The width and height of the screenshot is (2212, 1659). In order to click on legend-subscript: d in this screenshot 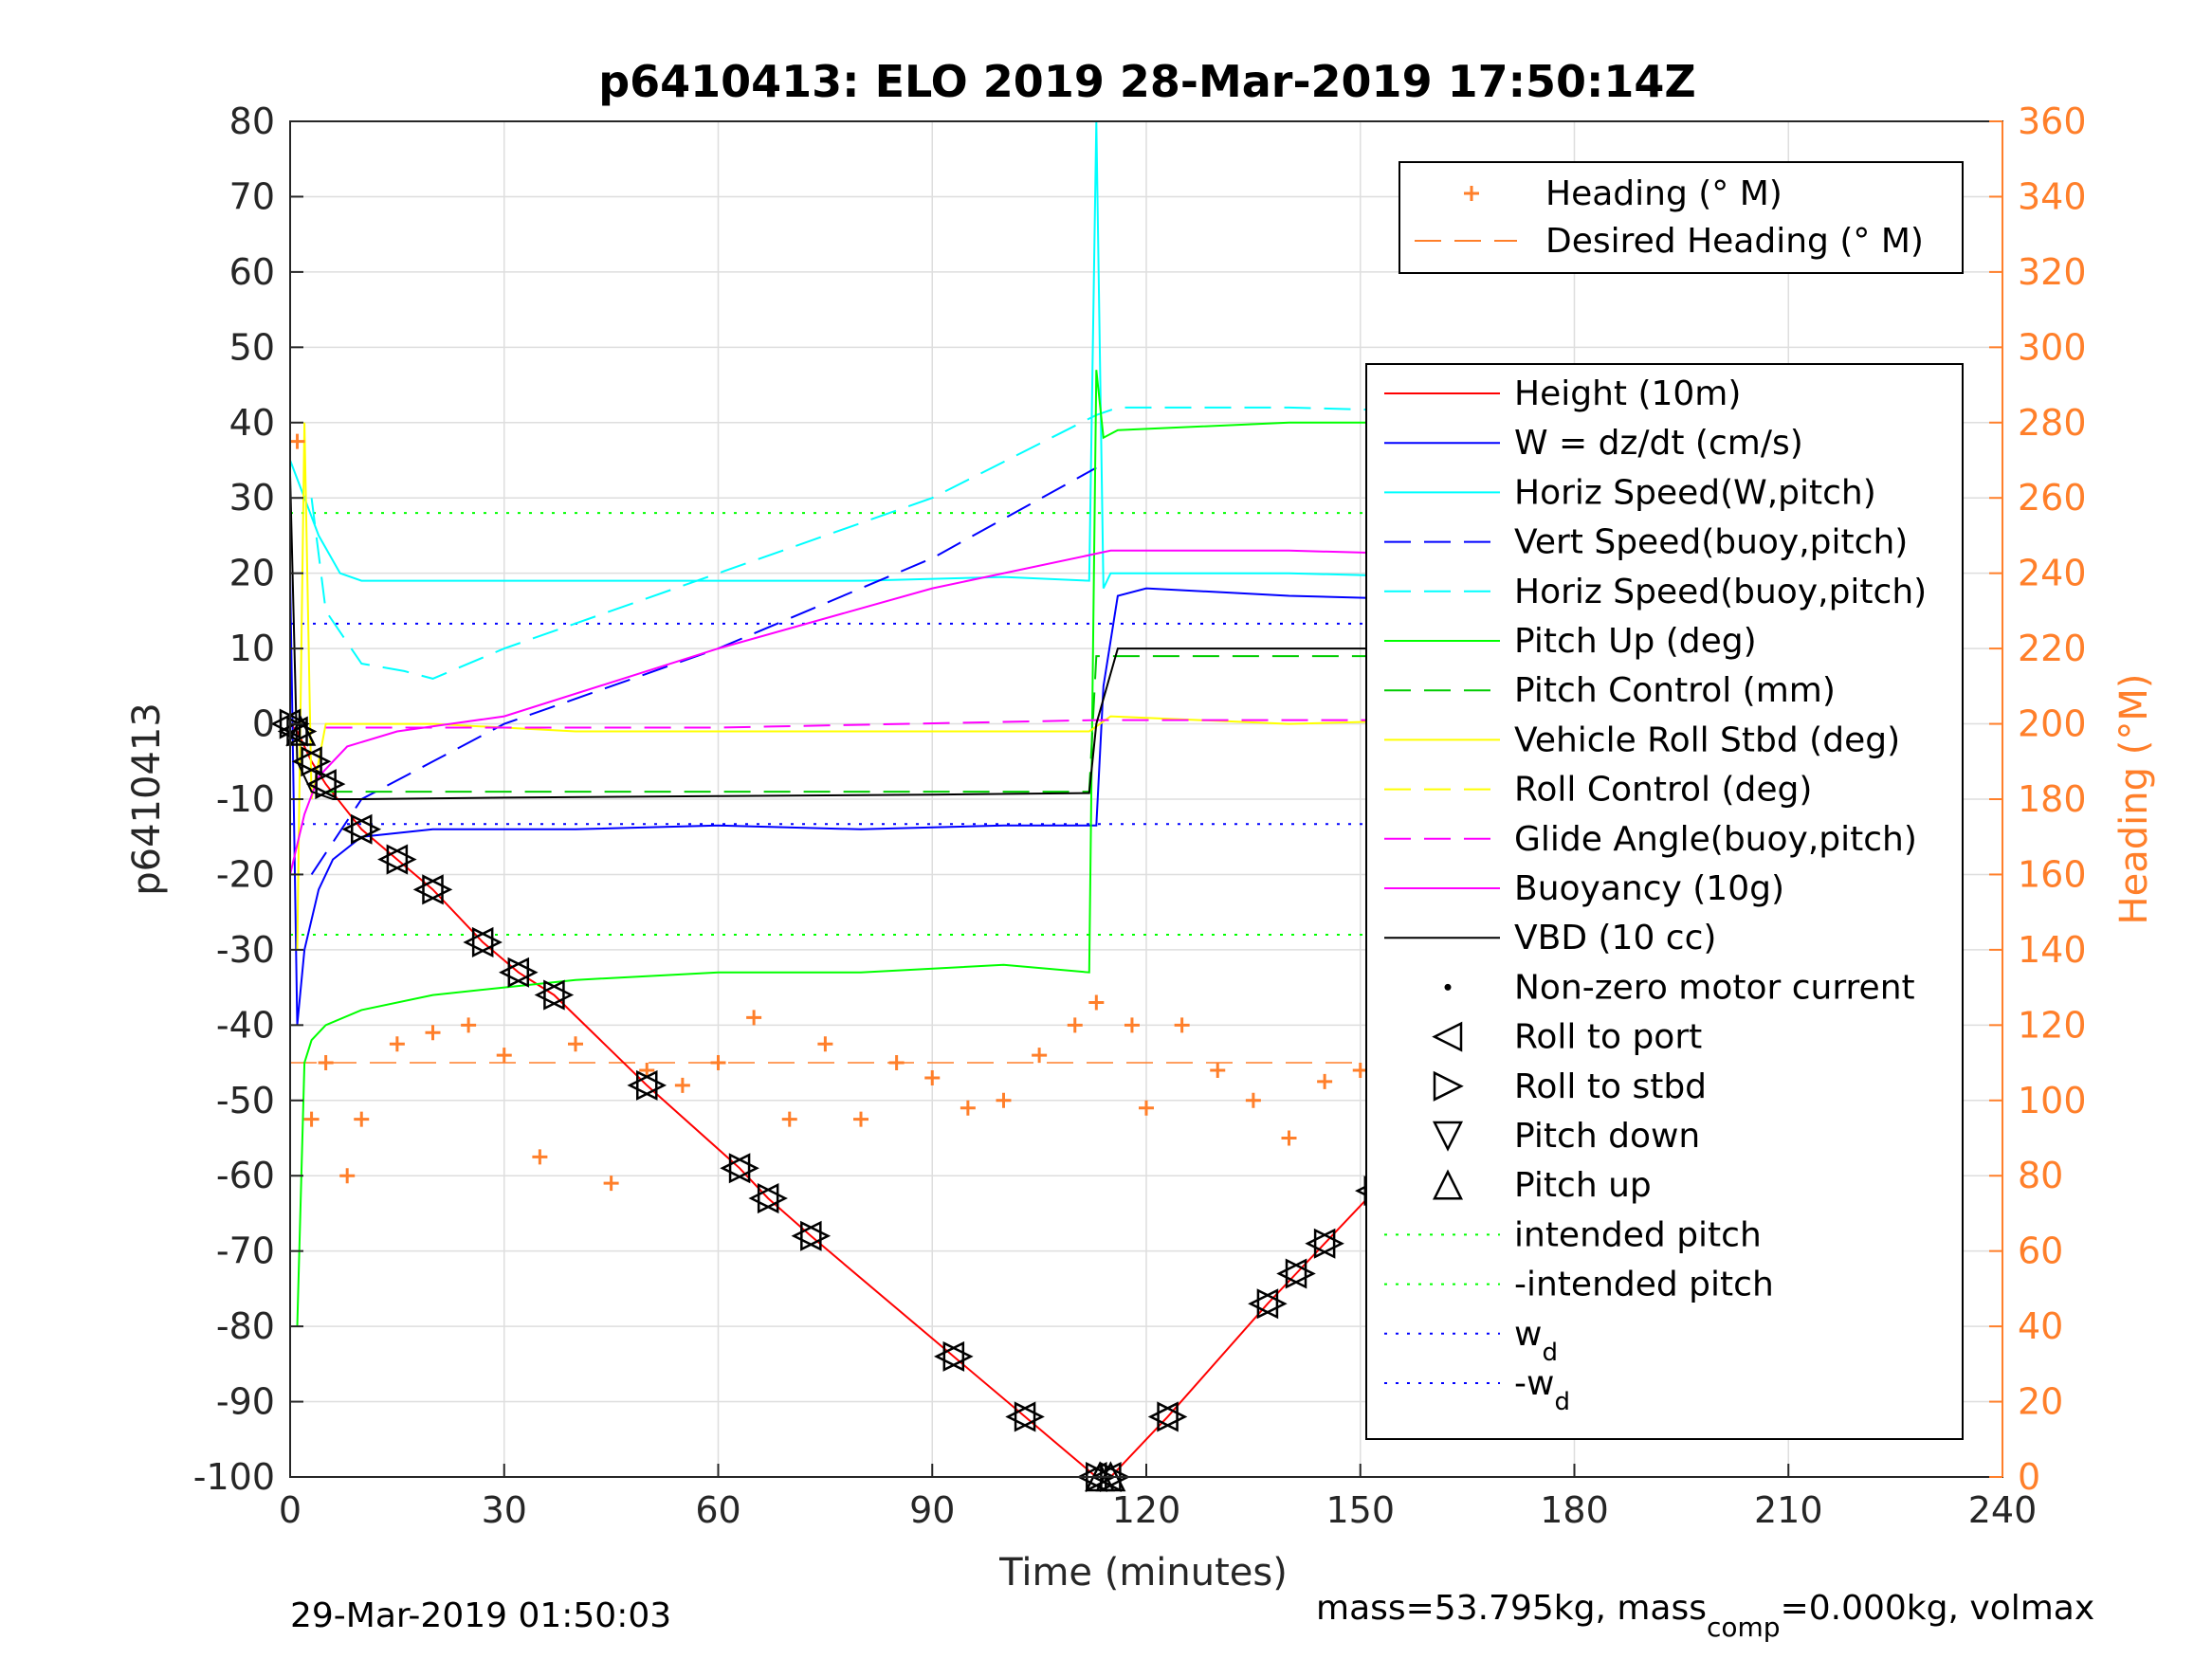, I will do `click(1550, 1353)`.